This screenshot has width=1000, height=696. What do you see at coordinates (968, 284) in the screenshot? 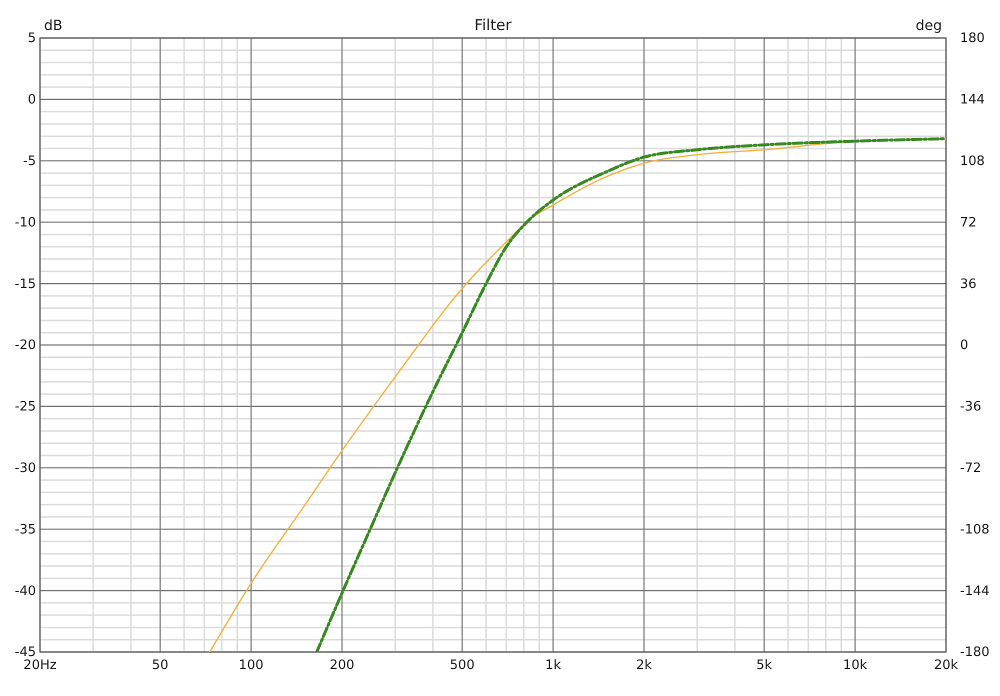
I see `y2-tick-label: 36` at bounding box center [968, 284].